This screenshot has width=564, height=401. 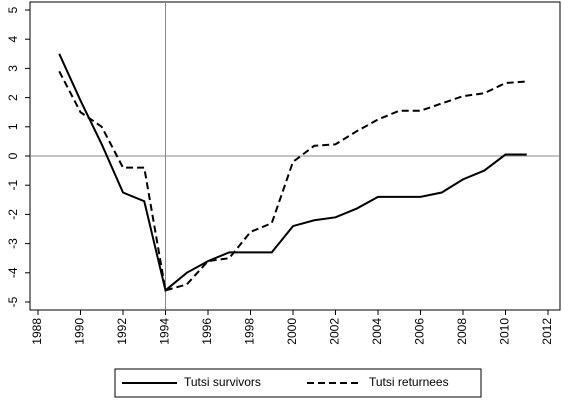 I want to click on y-tick-label: 2, so click(x=13, y=97).